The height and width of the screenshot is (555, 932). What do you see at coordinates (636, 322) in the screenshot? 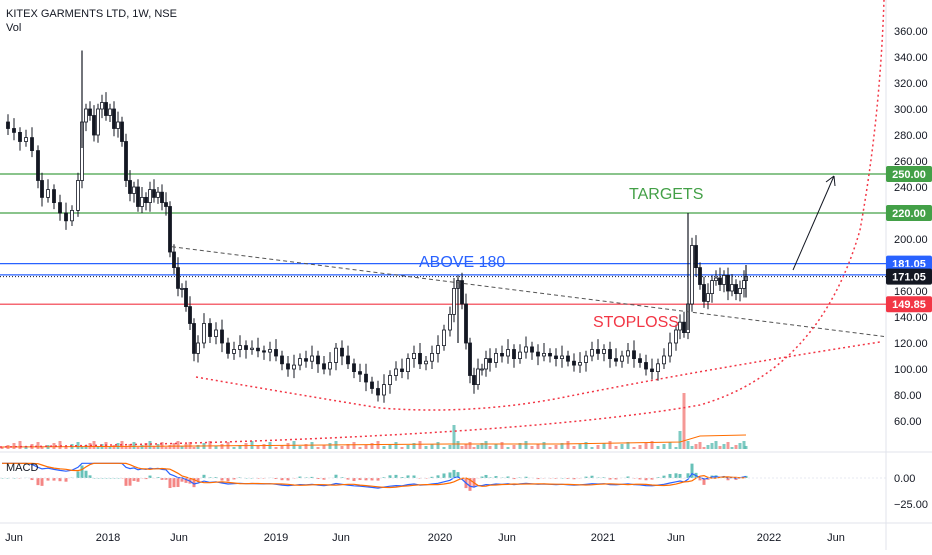
I see `annotation-stoploss: STOPLOSS` at bounding box center [636, 322].